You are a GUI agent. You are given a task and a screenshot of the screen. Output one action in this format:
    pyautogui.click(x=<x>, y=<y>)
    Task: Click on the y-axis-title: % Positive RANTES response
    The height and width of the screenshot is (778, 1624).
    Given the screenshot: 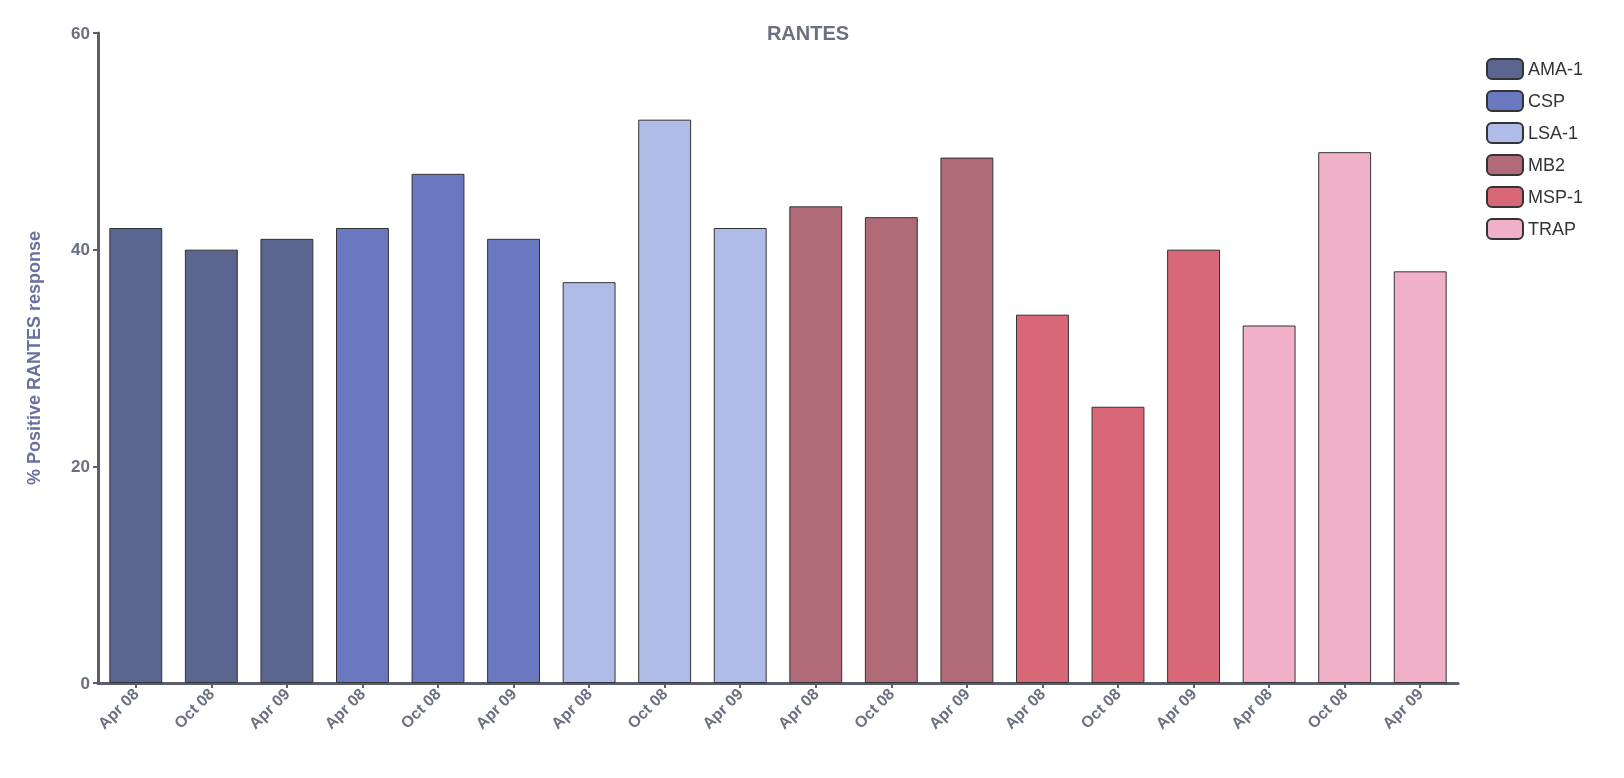 What is the action you would take?
    pyautogui.click(x=34, y=358)
    